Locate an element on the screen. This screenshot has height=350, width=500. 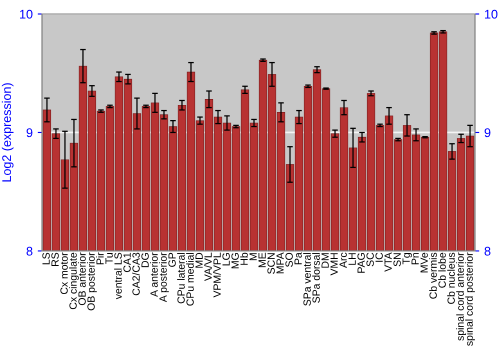
x-tick-label: CPu medial is located at coordinates (190, 279).